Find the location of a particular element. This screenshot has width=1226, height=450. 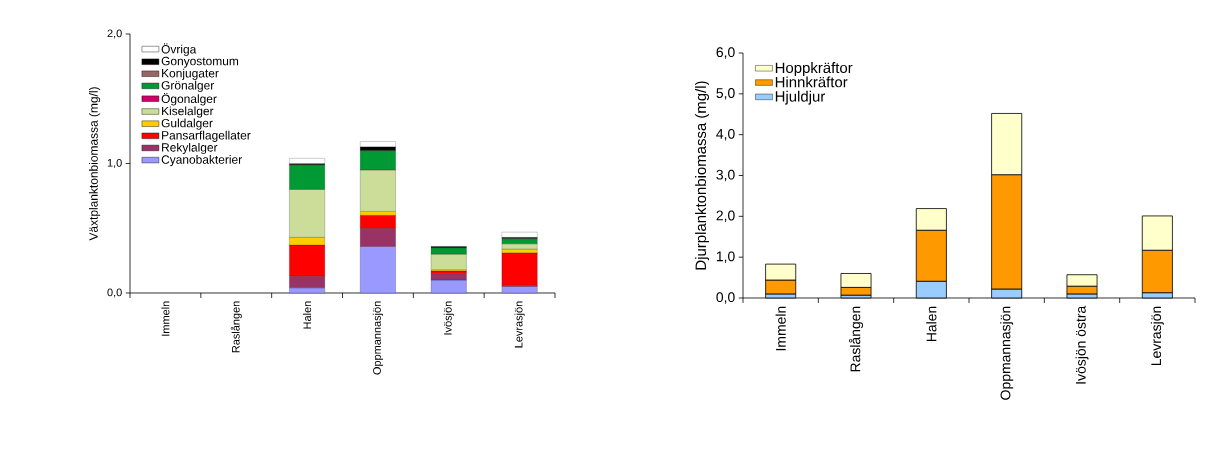

x-tick-label: Ivösjön is located at coordinates (448, 318).